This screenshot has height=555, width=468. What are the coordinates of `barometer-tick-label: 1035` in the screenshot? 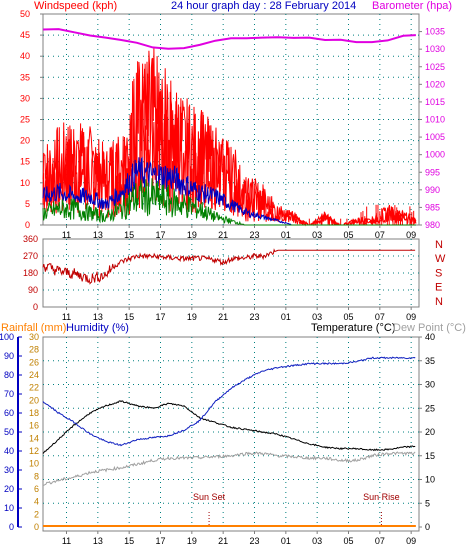 It's located at (435, 32).